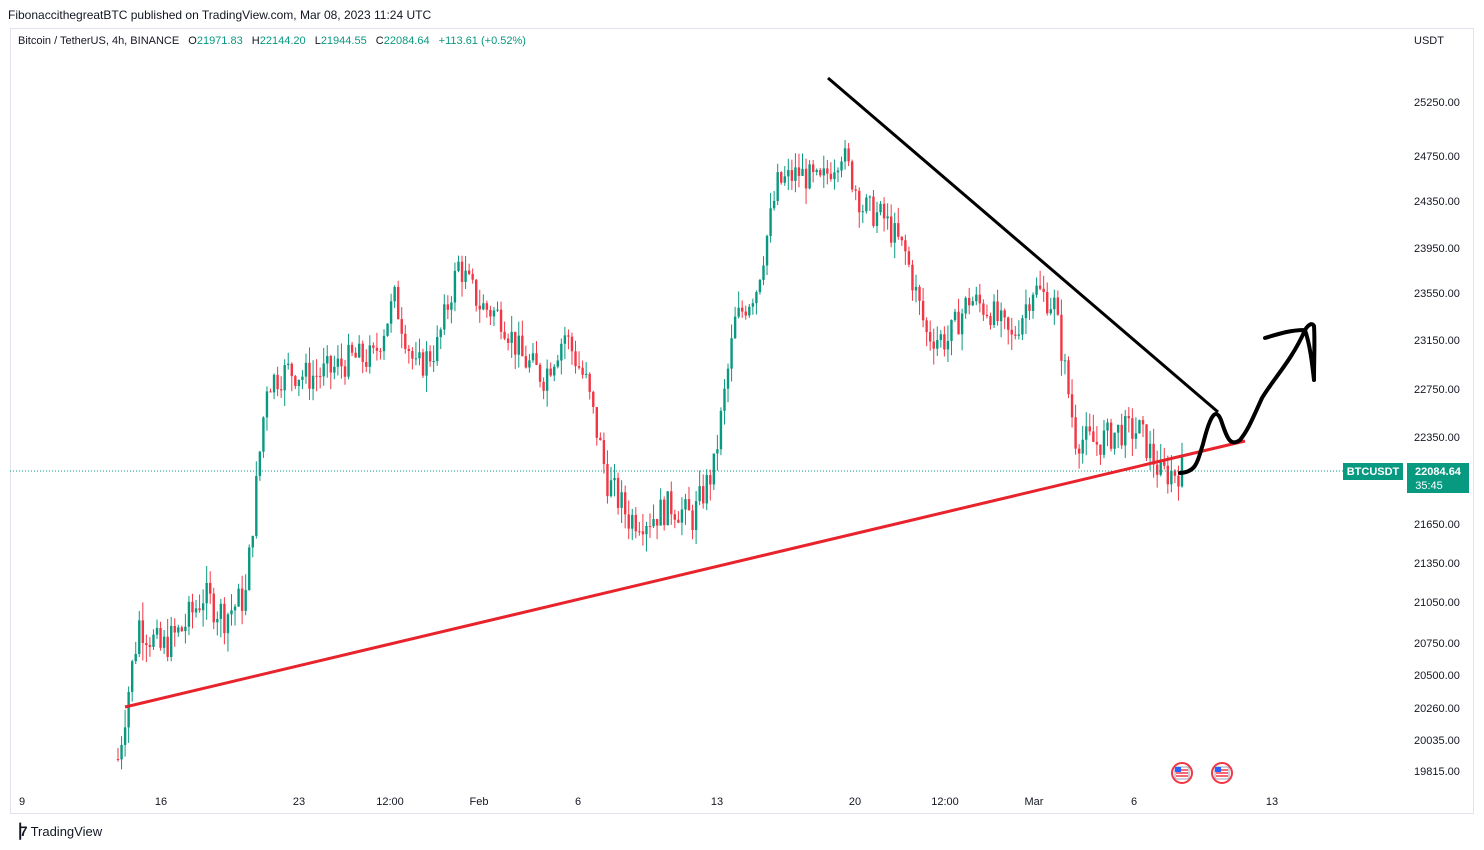  Describe the element at coordinates (282, 41) in the screenshot. I see `high-value: 22144.20` at that location.